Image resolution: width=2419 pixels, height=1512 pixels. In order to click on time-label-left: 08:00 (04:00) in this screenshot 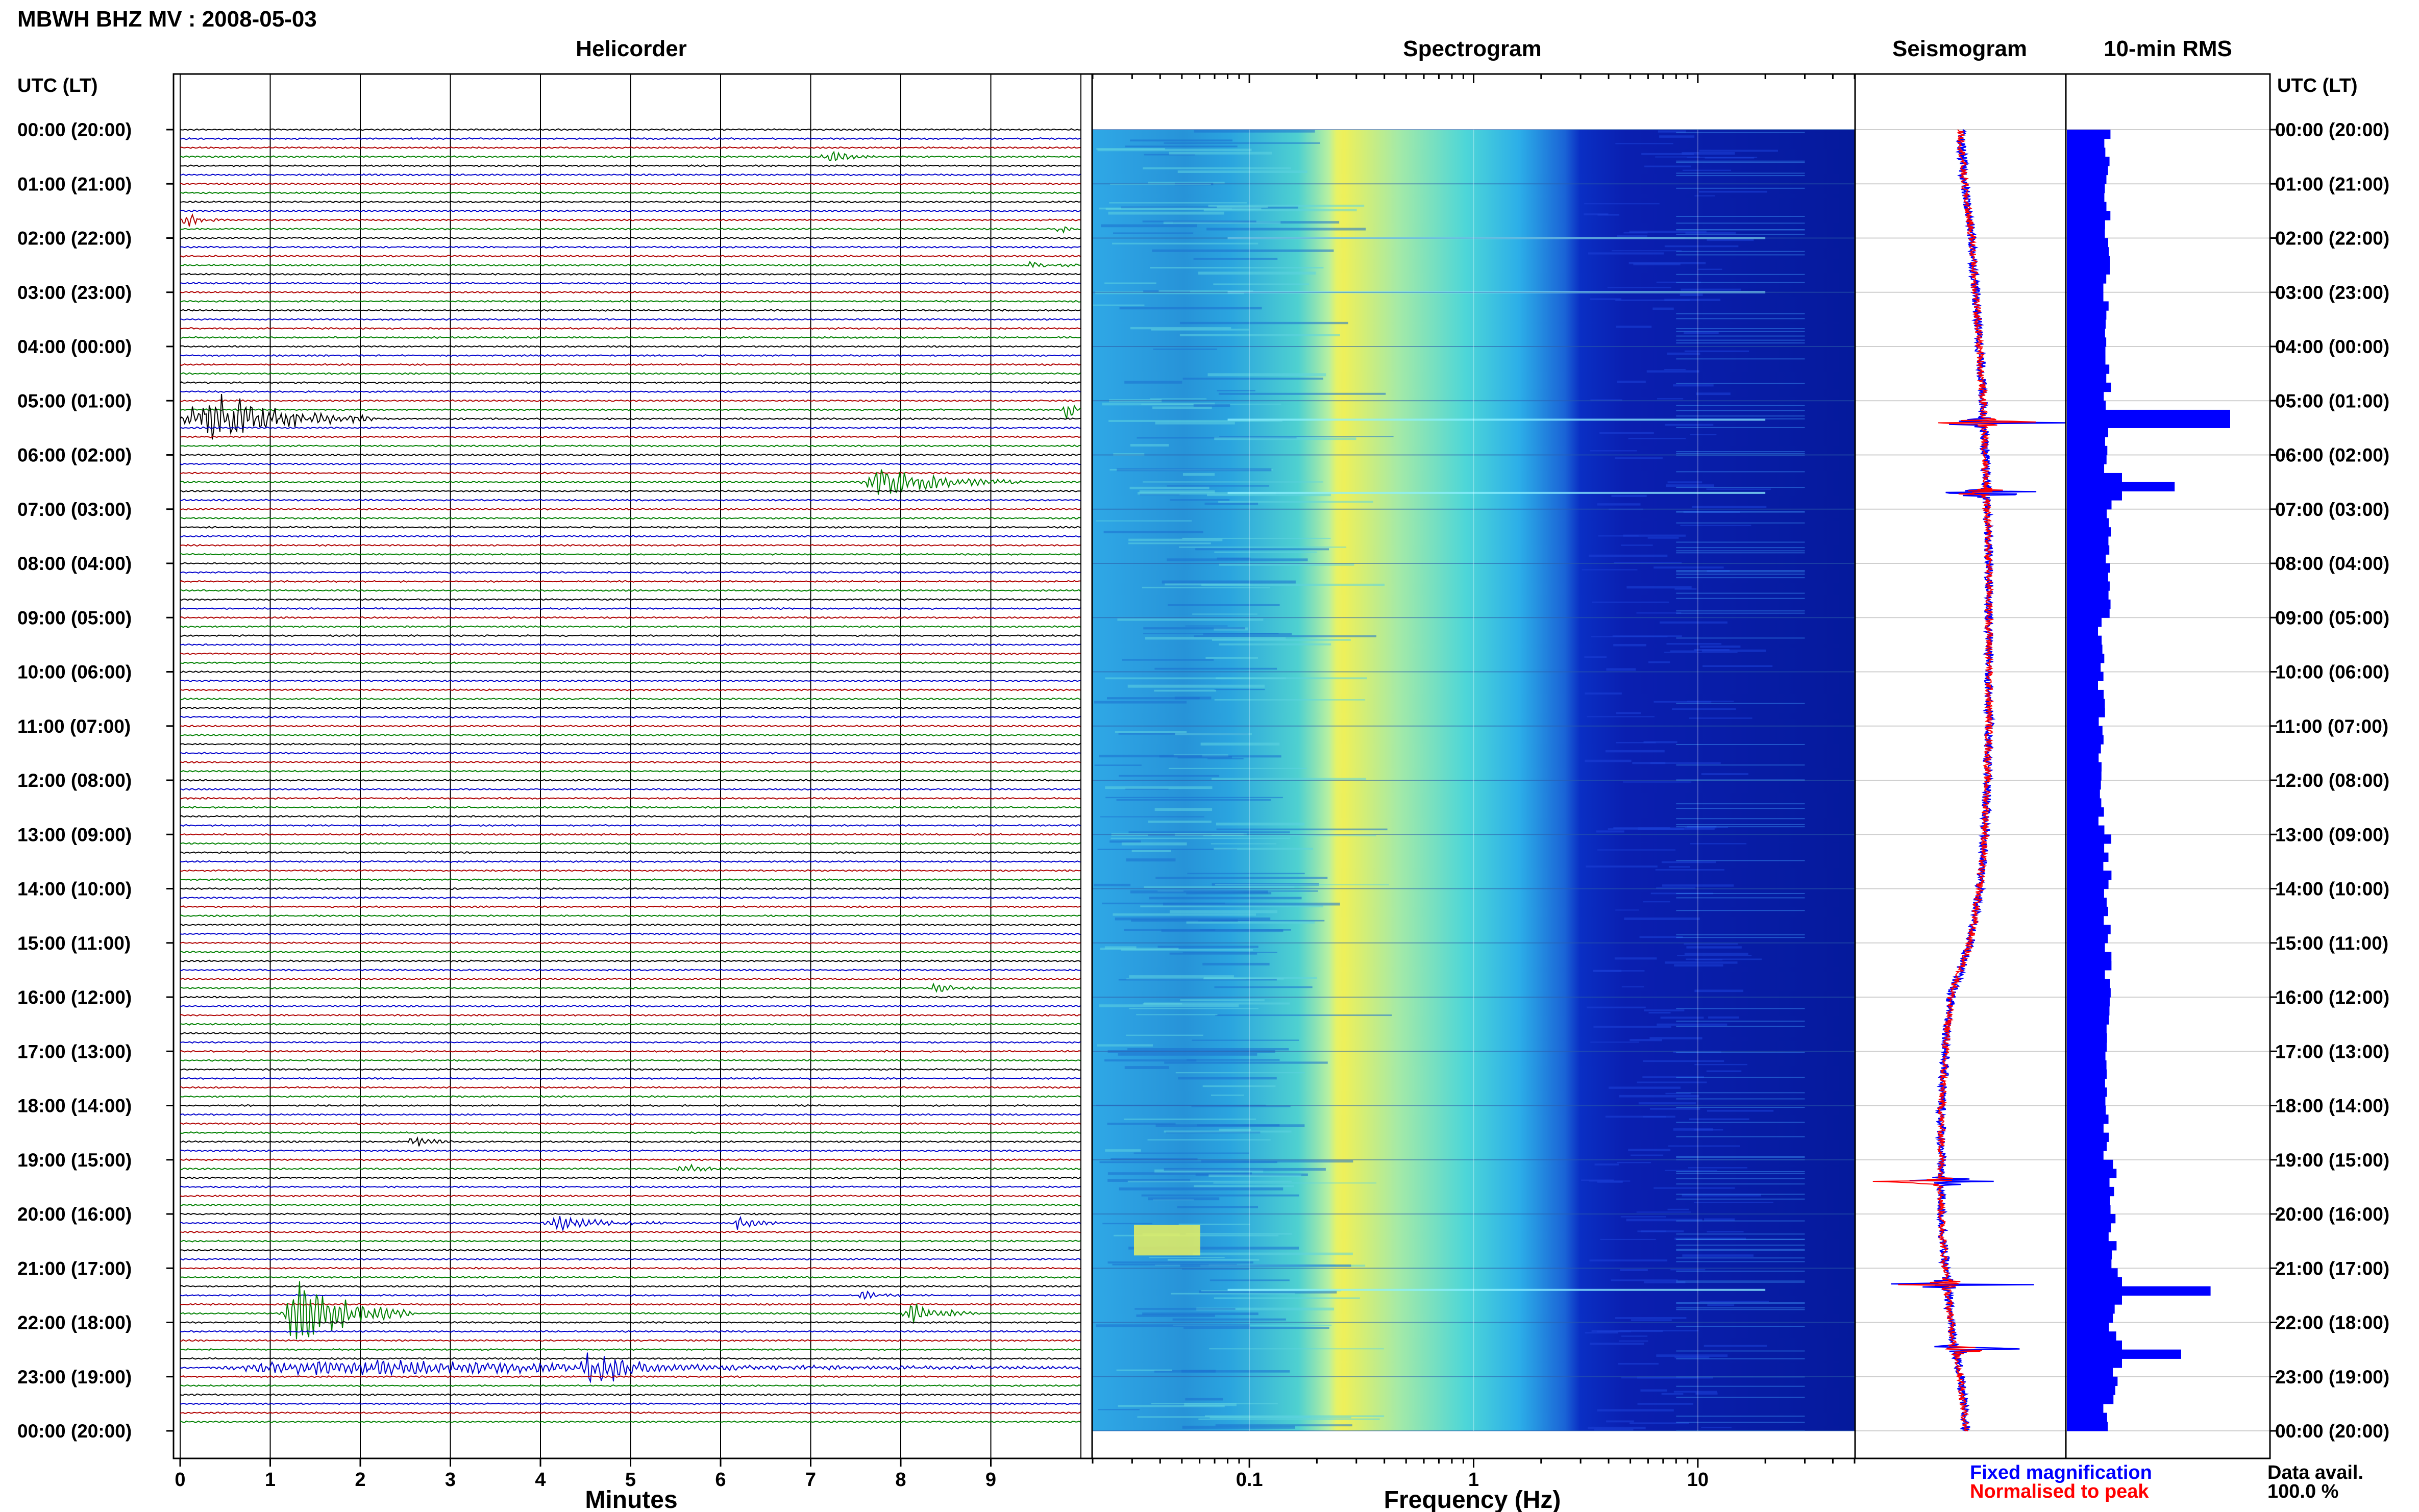, I will do `click(74, 563)`.